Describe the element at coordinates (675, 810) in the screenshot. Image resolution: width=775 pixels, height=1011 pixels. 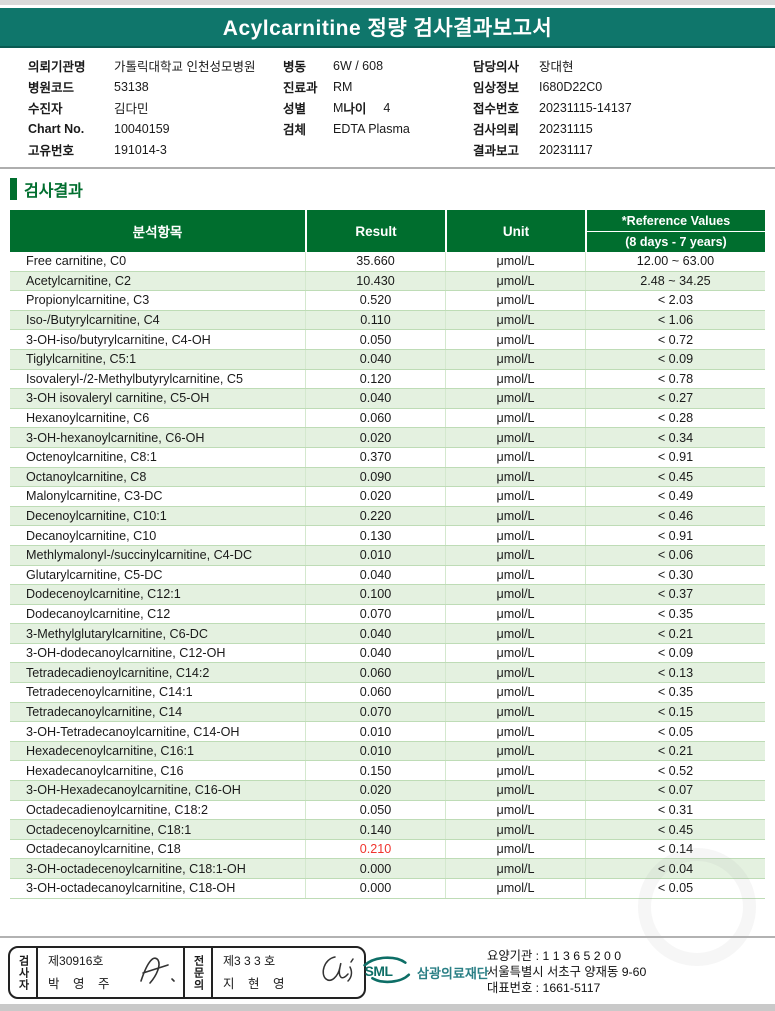
I see `reference-value: < 0.31` at that location.